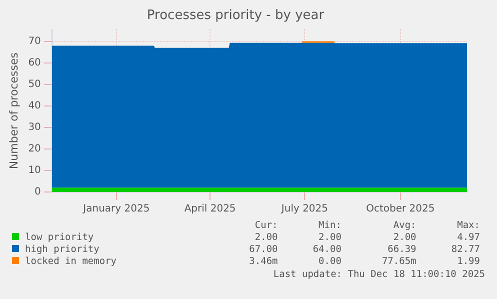 This screenshot has width=497, height=299. What do you see at coordinates (263, 250) in the screenshot?
I see `text: 67.00` at bounding box center [263, 250].